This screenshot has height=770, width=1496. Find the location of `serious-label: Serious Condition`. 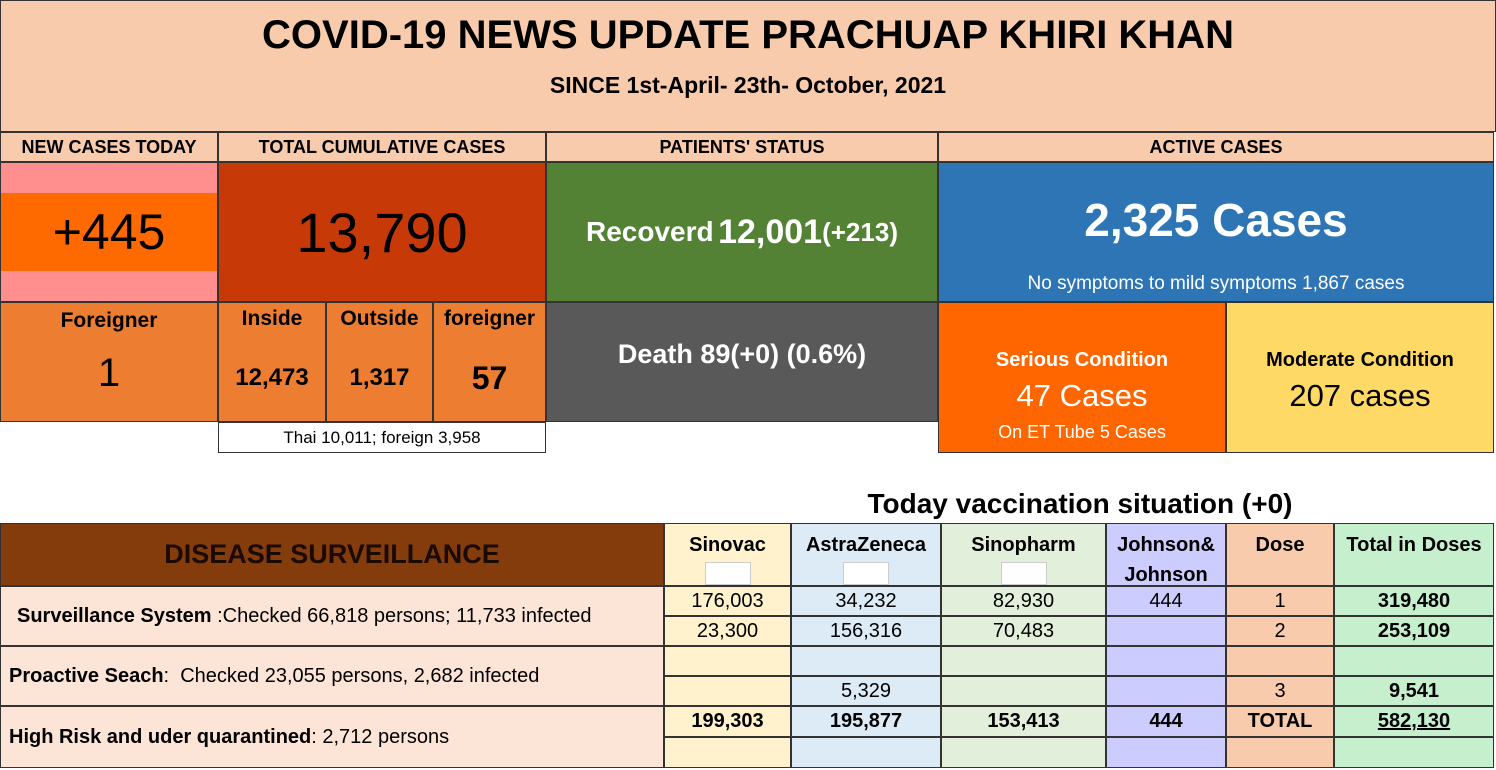

serious-label: Serious Condition is located at coordinates (1082, 360).